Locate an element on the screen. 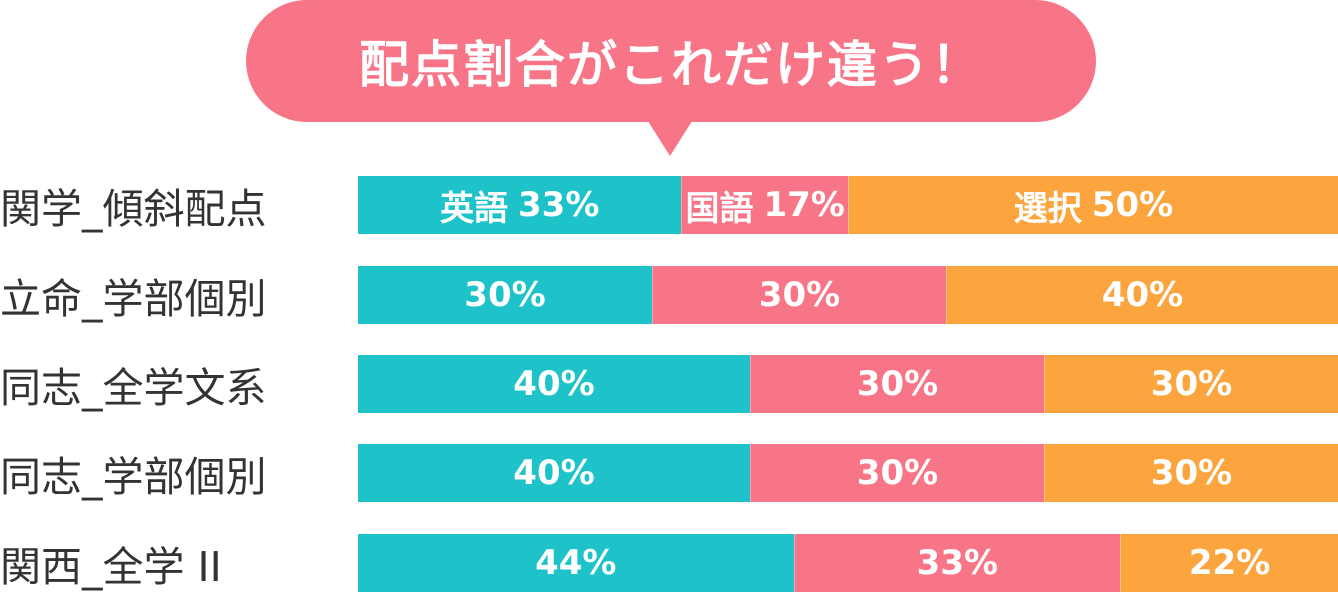 The height and width of the screenshot is (593, 1338). title-bubble: 配点割合がこれだけ違う！ is located at coordinates (671, 61).